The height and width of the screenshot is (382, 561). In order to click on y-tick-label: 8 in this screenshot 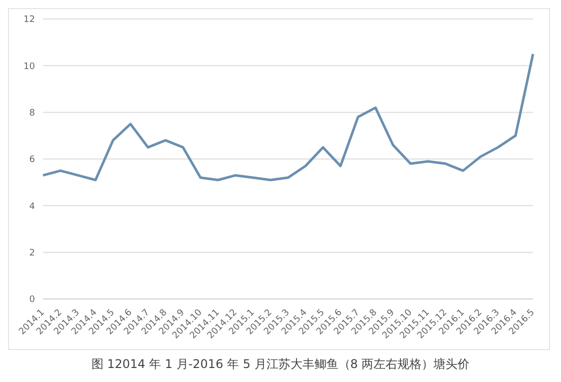, I will do `click(32, 113)`.